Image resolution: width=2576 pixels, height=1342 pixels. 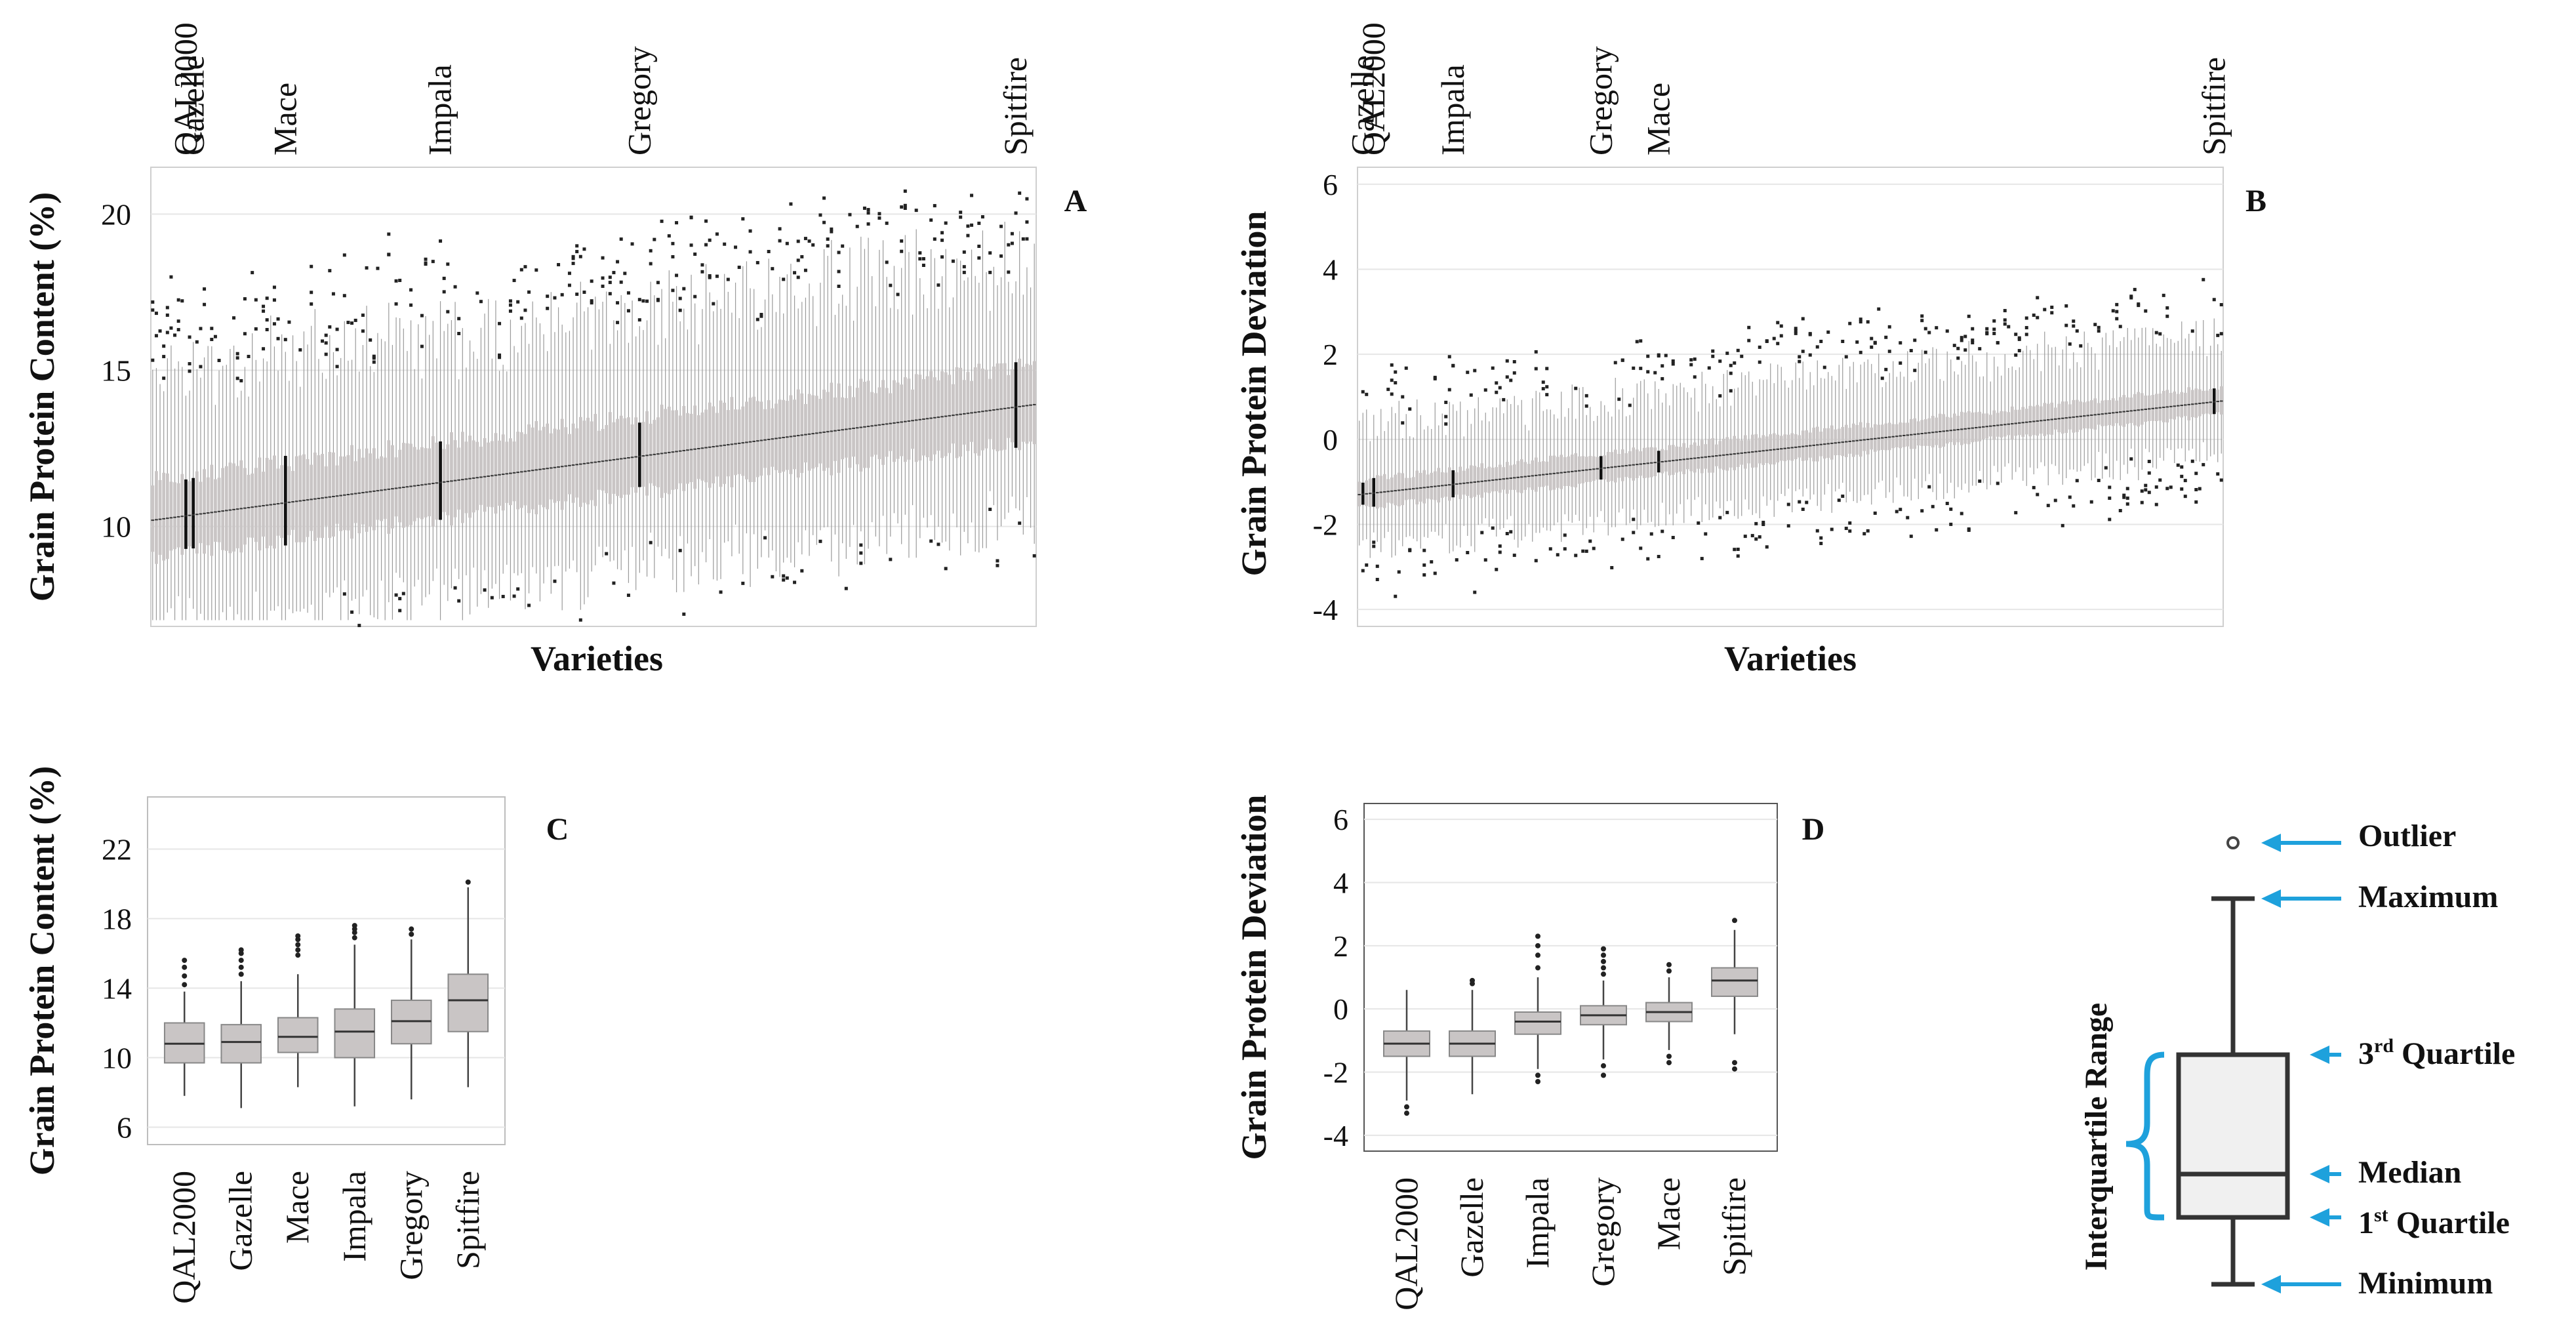 I want to click on c-y-tick-label: 10, so click(x=117, y=1058).